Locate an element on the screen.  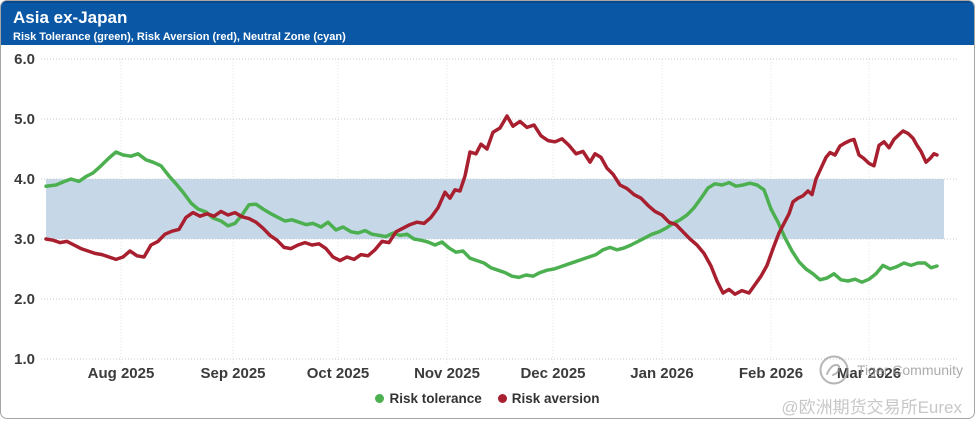
y-tick-label: 2.0 is located at coordinates (24, 299).